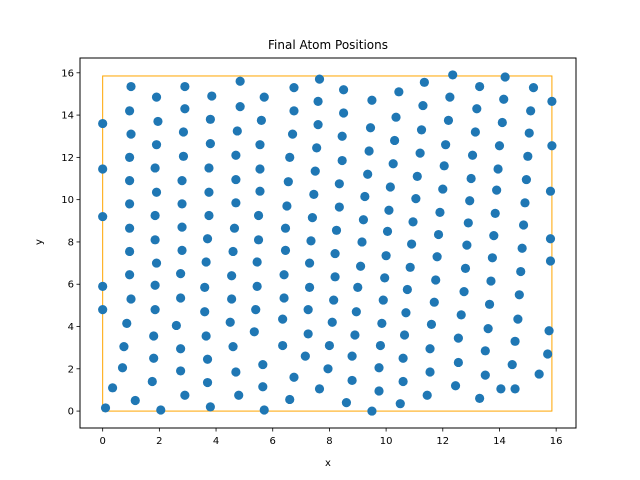 This screenshot has width=640, height=480. I want to click on y-axis: 0 2 4 6 8 10 12 14 16, so click(70, 243).